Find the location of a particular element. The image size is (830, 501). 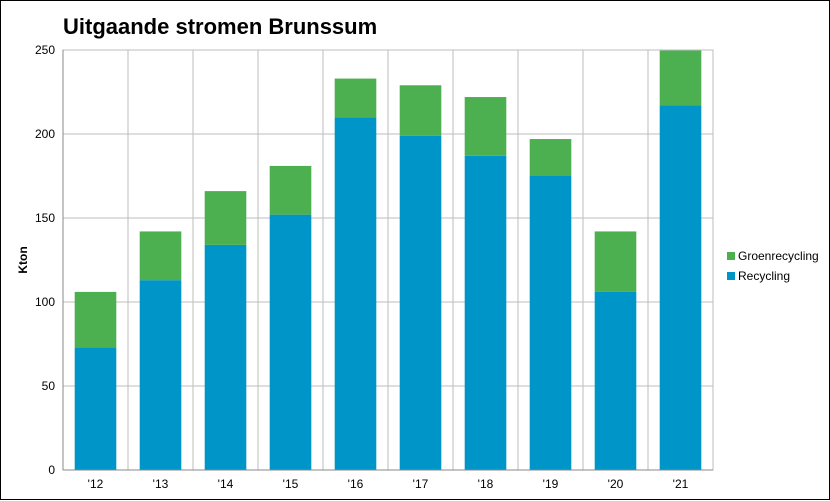

chart-title: Uitgaande stromen Brunssum is located at coordinates (220, 26).